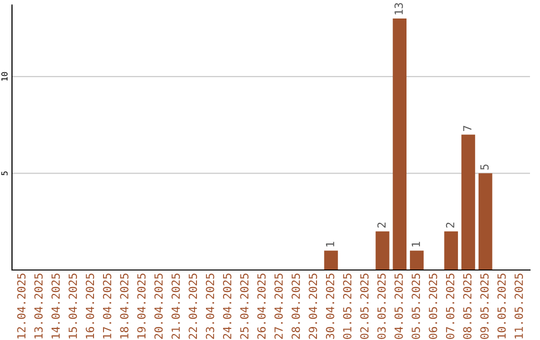  I want to click on x-tick-label: 14.04.2025, so click(55, 306).